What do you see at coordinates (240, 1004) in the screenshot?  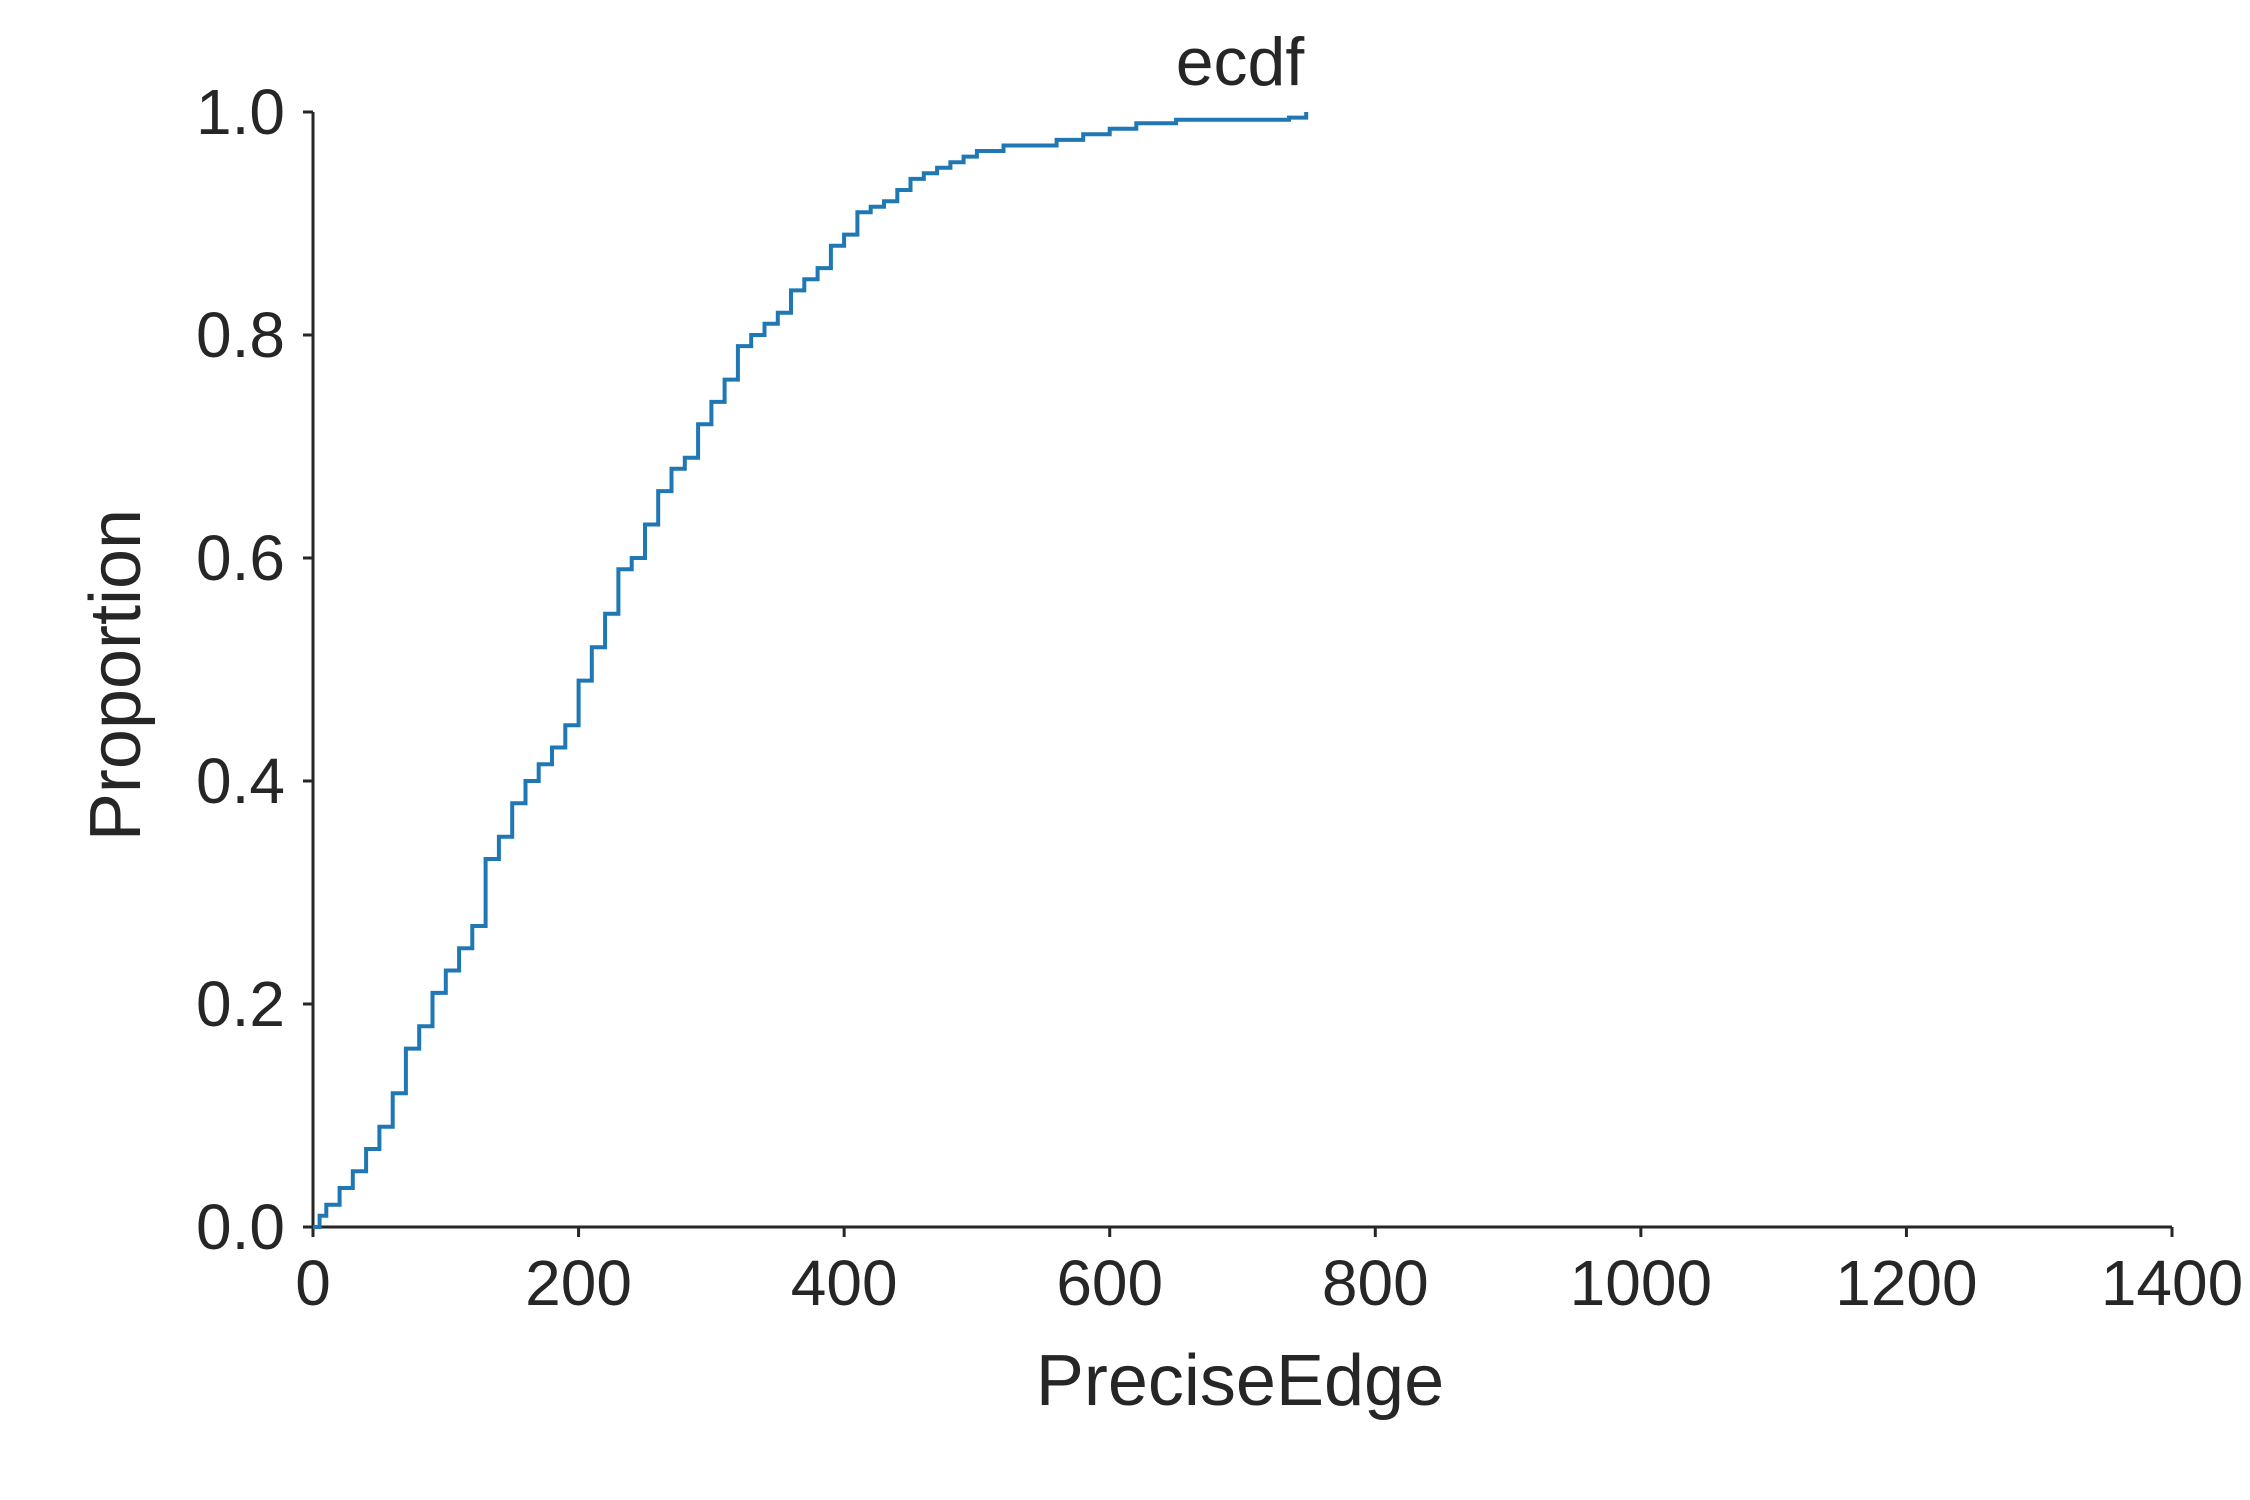 I see `y-tick-label: 0.2` at bounding box center [240, 1004].